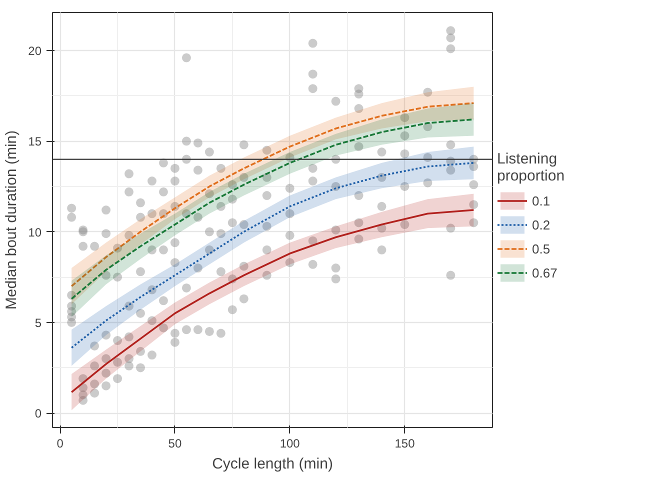  What do you see at coordinates (405, 443) in the screenshot?
I see `x-tick-label: 150` at bounding box center [405, 443].